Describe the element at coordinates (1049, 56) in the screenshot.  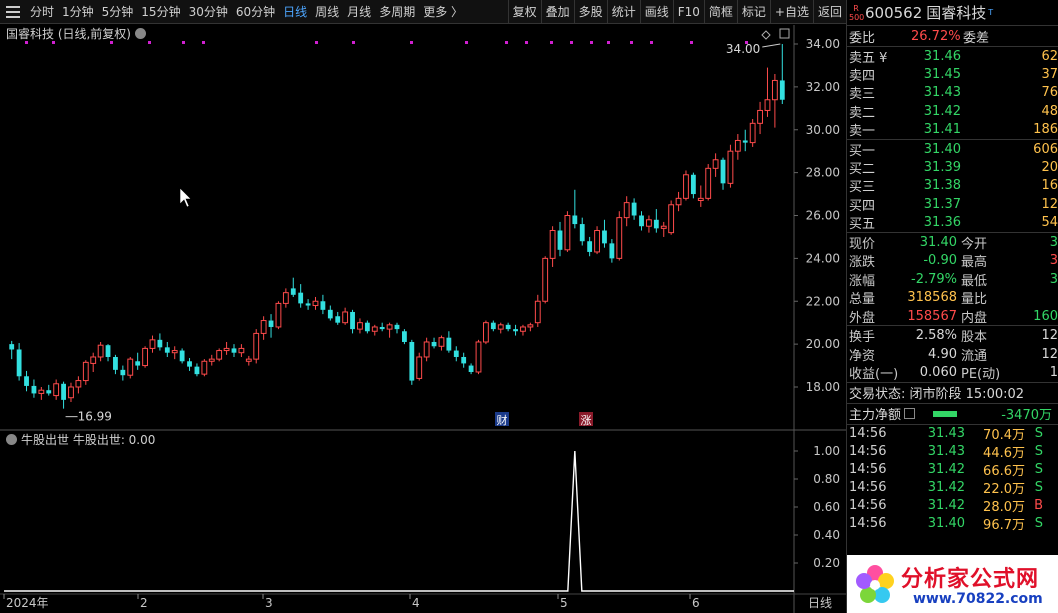
I see `book-volume: 62` at that location.